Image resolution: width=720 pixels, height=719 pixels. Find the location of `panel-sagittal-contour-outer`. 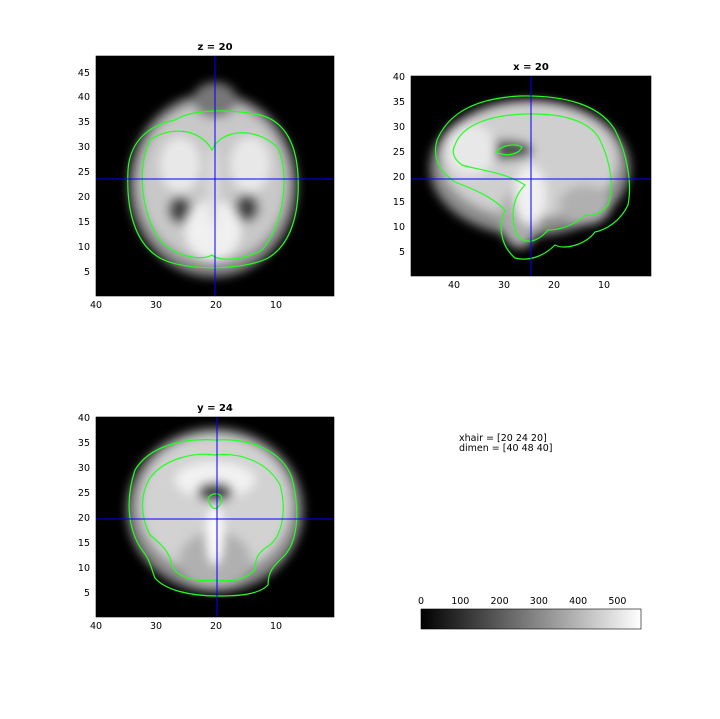

panel-sagittal-contour-outer is located at coordinates (532, 177).